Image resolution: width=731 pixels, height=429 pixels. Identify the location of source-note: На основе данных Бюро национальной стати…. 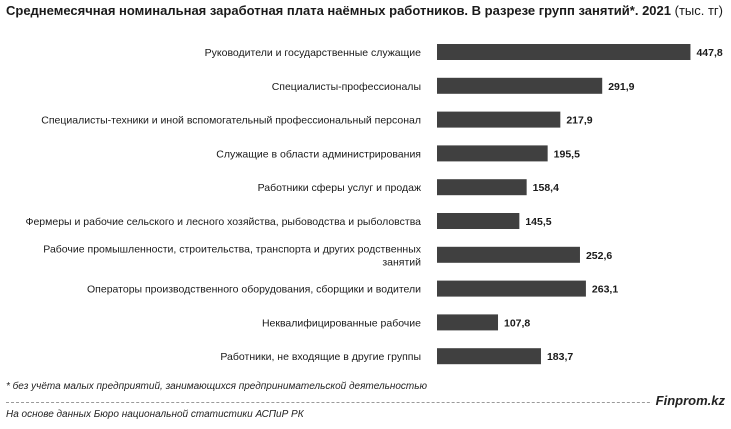
(155, 414).